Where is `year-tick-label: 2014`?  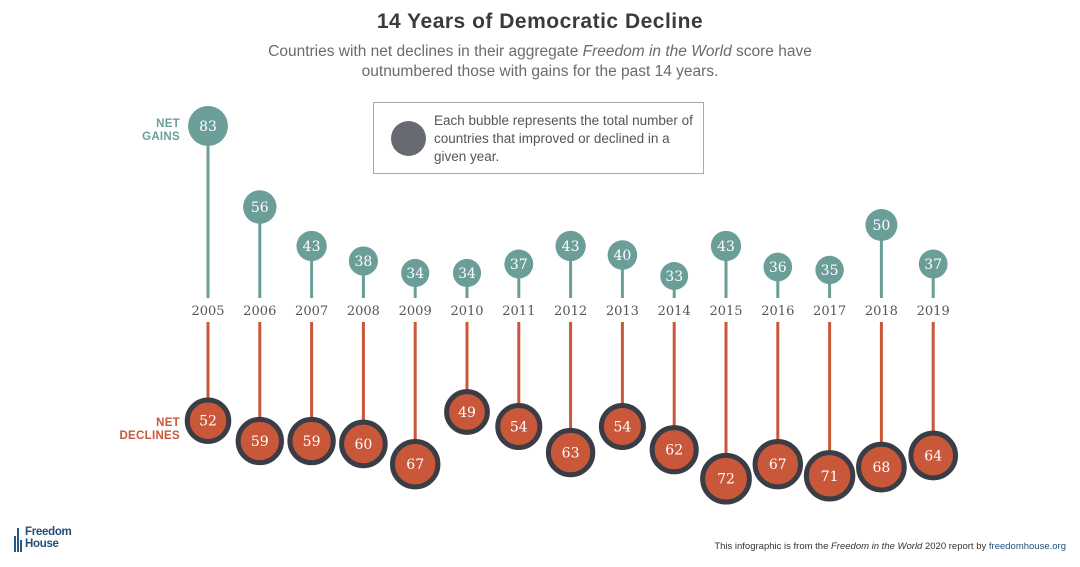 year-tick-label: 2014 is located at coordinates (674, 311).